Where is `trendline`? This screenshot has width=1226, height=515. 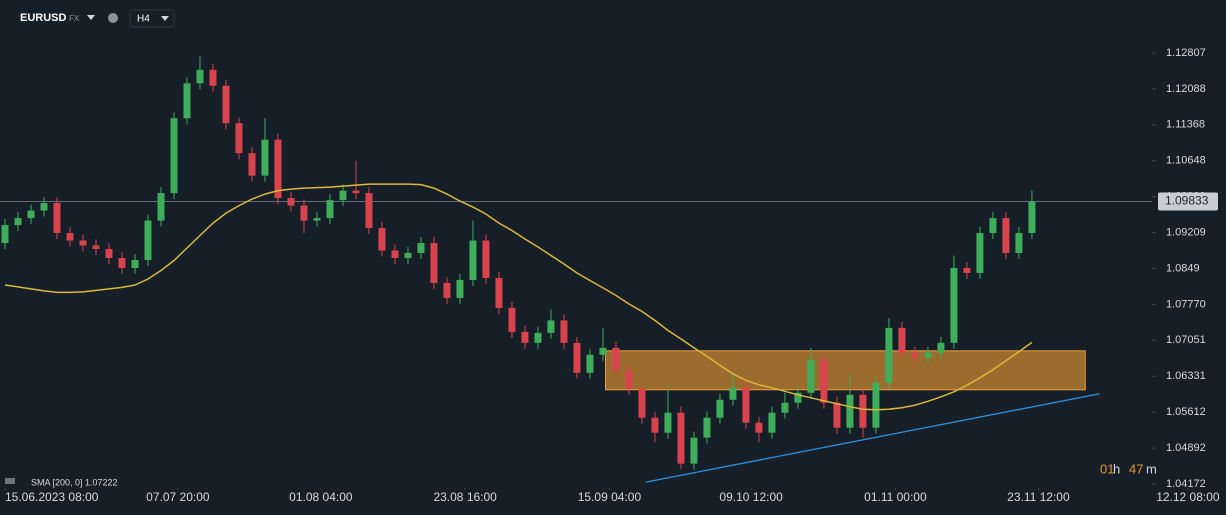
trendline is located at coordinates (872, 438).